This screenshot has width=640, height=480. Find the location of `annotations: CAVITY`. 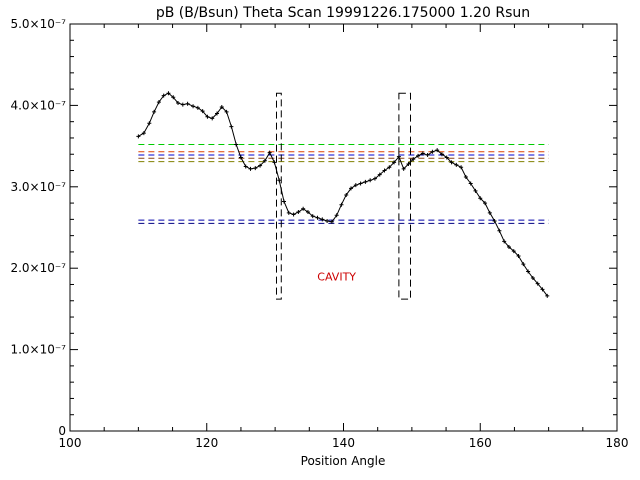

annotations: CAVITY is located at coordinates (336, 276).